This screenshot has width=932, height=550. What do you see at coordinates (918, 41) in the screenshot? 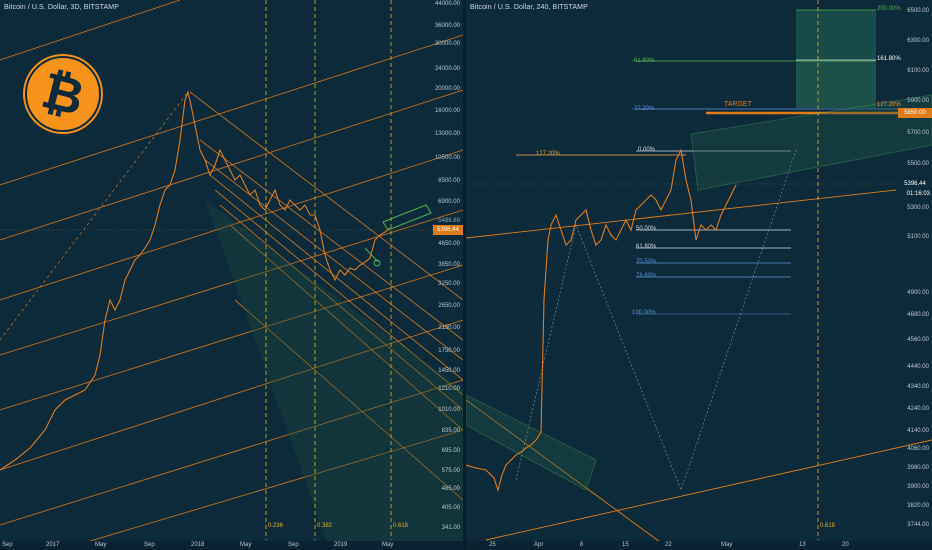
I see `y-tick: 6300.00` at bounding box center [918, 41].